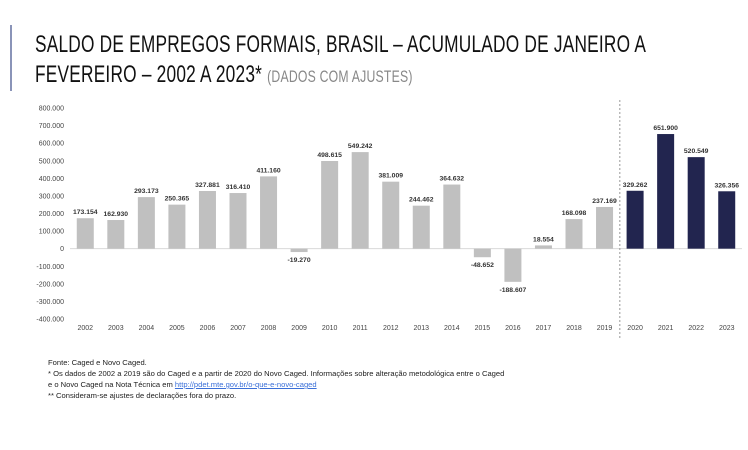 This screenshot has height=450, width=748. What do you see at coordinates (62, 249) in the screenshot?
I see `y-tick-label: 0` at bounding box center [62, 249].